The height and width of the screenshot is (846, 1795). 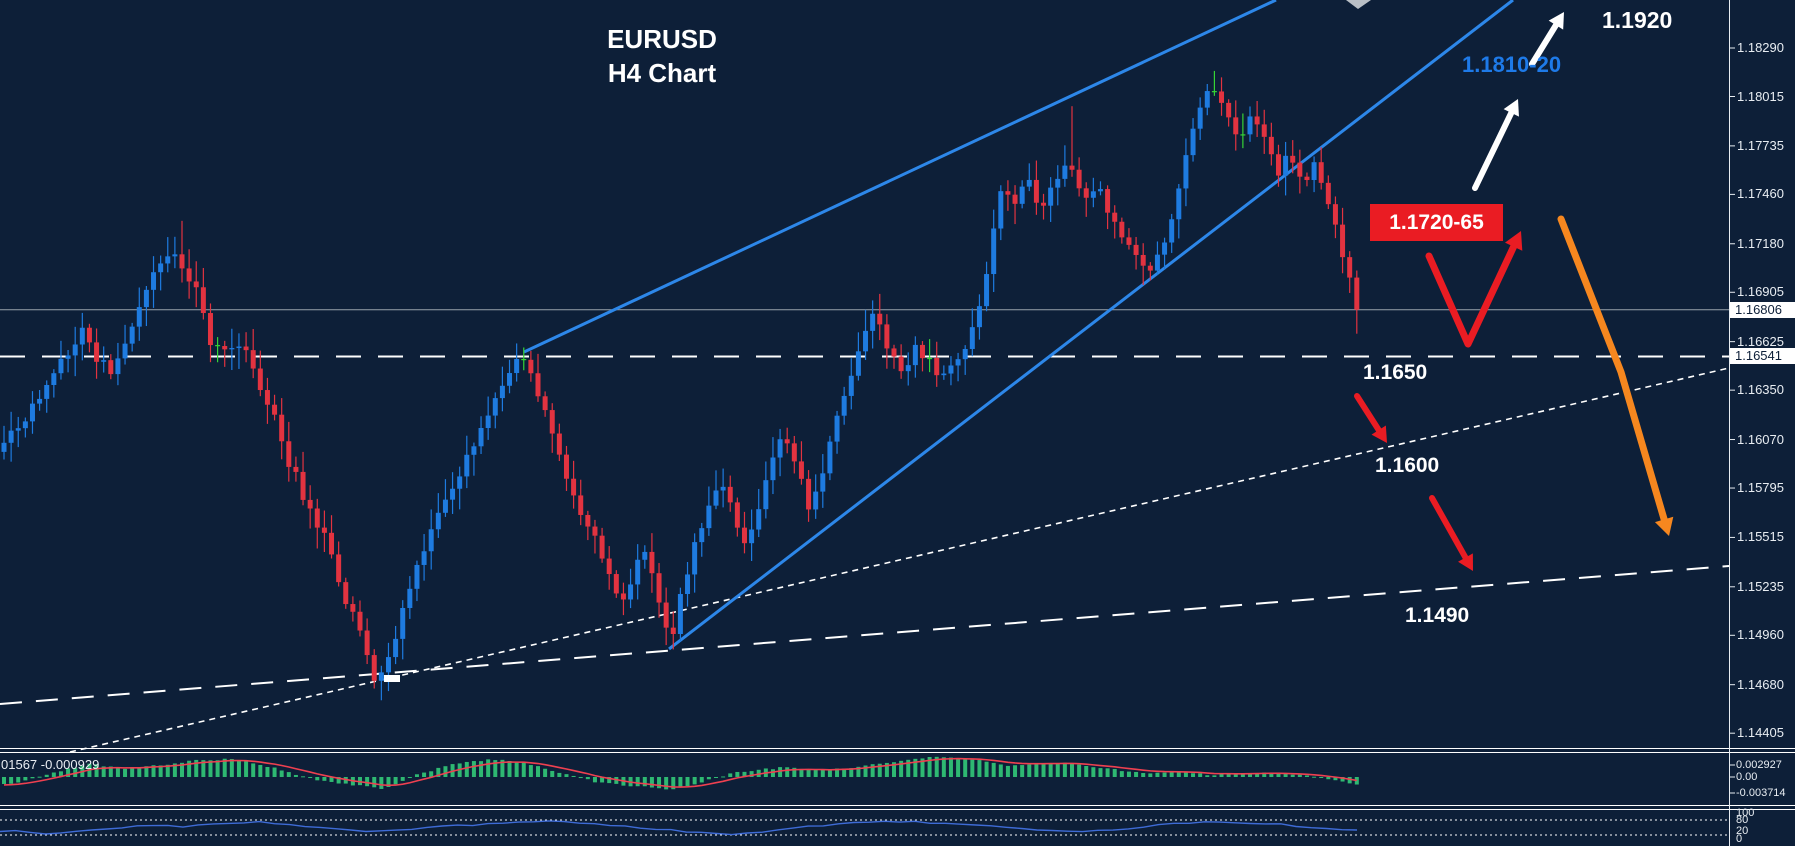 I want to click on macd-scale-label: 0.00, so click(x=1747, y=777).